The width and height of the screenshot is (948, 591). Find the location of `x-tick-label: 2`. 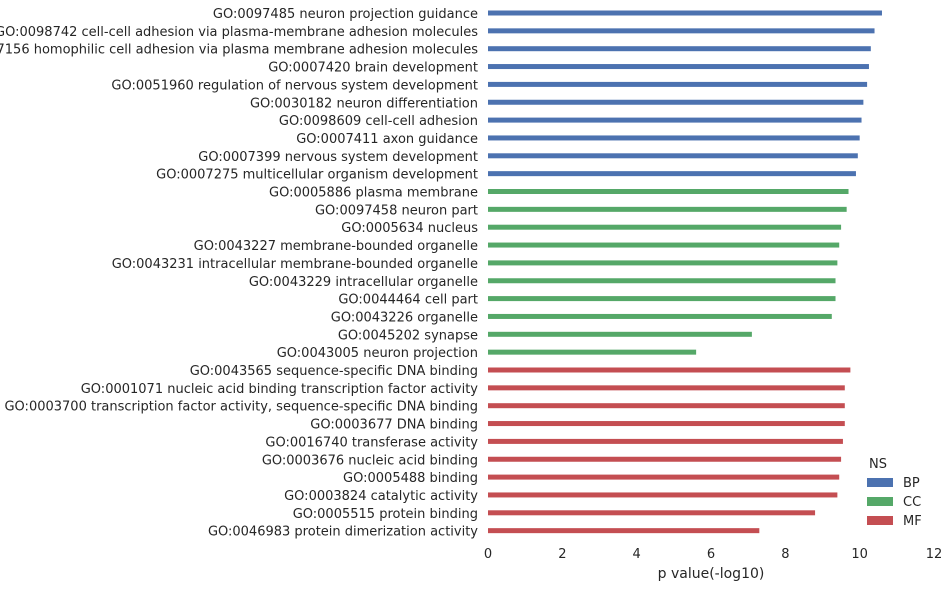

x-tick-label: 2 is located at coordinates (562, 554).